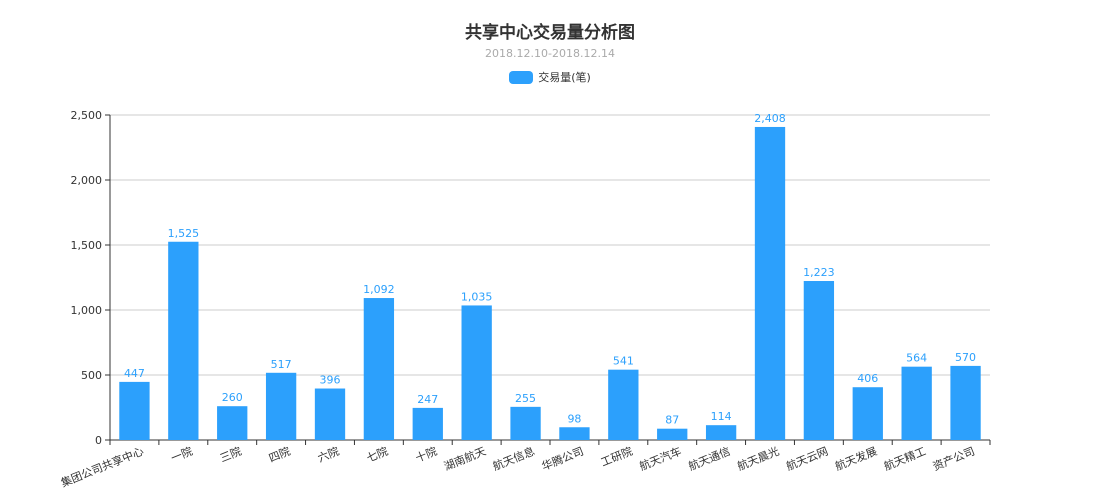 The width and height of the screenshot is (1100, 500). I want to click on data-label: 87, so click(672, 420).